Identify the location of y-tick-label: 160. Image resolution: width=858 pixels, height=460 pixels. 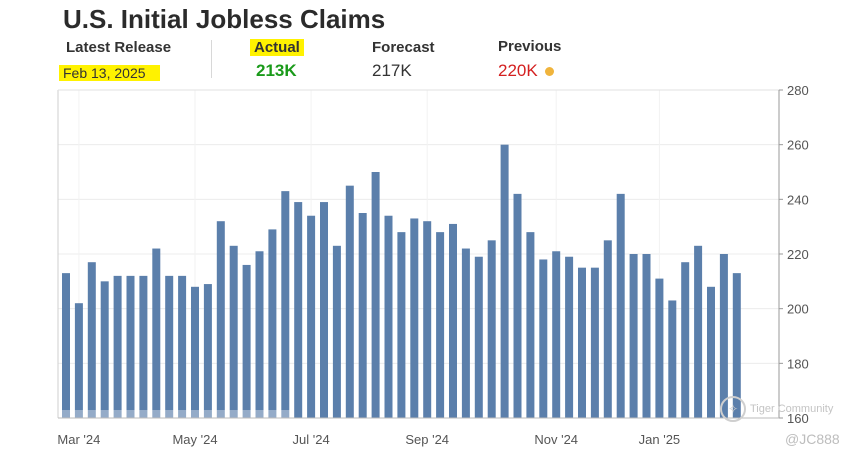
(798, 418).